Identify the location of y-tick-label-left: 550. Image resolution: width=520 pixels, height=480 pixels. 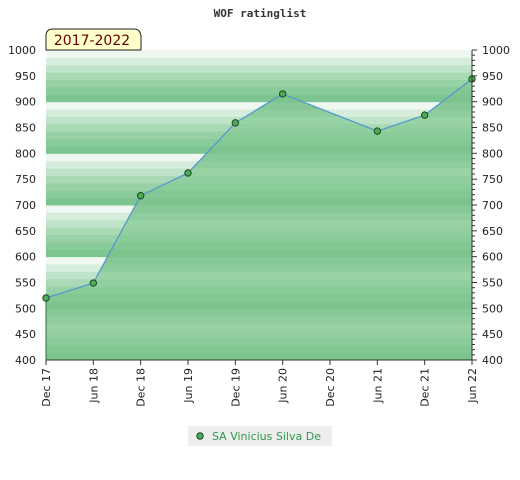
(25, 283).